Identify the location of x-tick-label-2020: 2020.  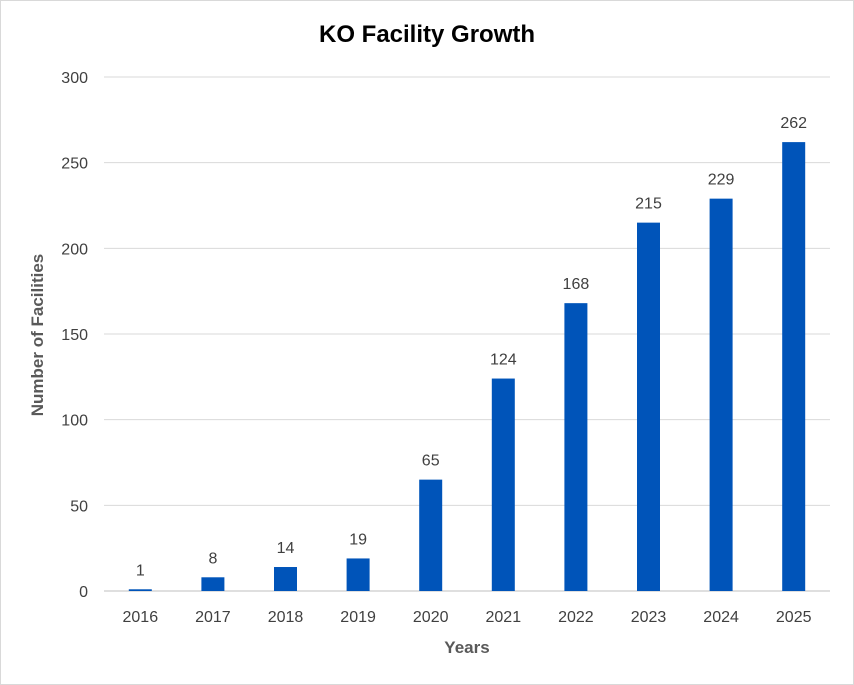
(431, 617).